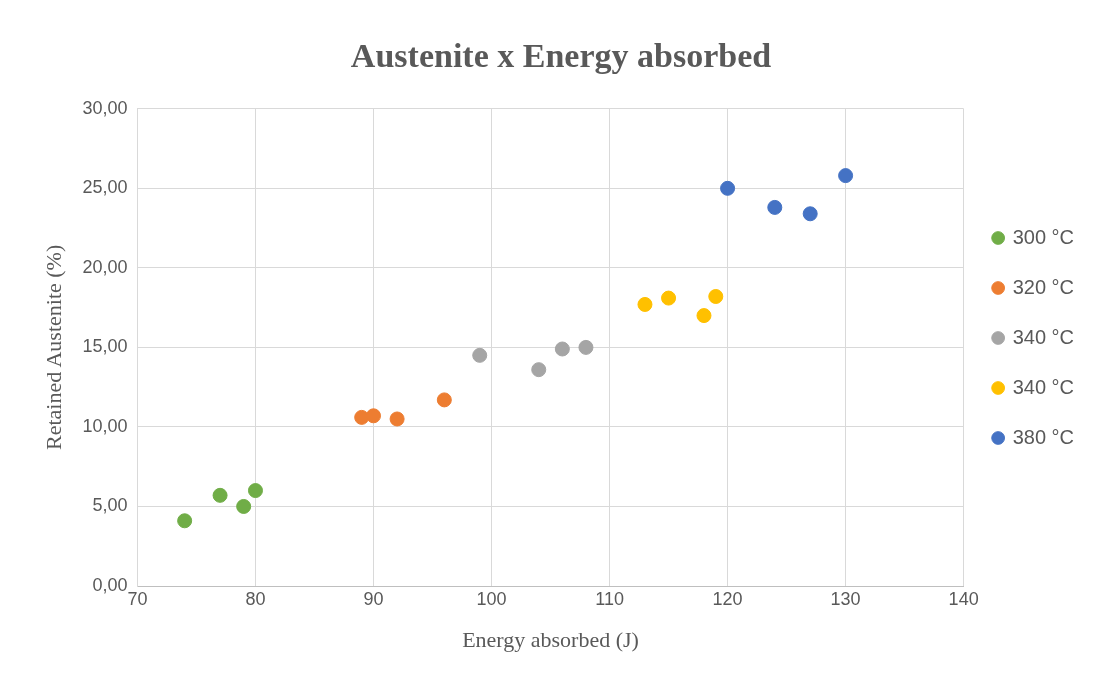 The height and width of the screenshot is (679, 1102). Describe the element at coordinates (609, 598) in the screenshot. I see `x-tick-label: 110` at that location.